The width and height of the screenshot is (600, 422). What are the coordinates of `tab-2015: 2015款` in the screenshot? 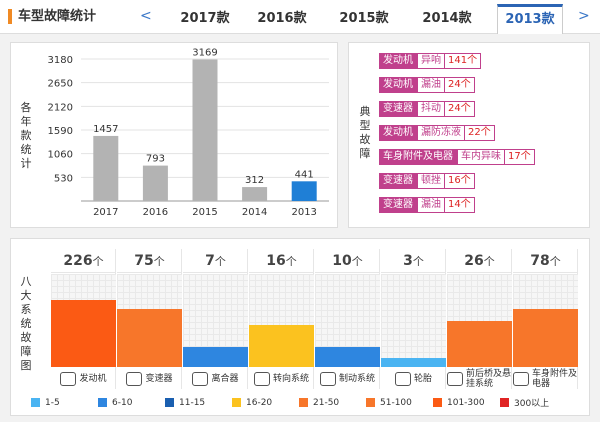 It's located at (364, 18).